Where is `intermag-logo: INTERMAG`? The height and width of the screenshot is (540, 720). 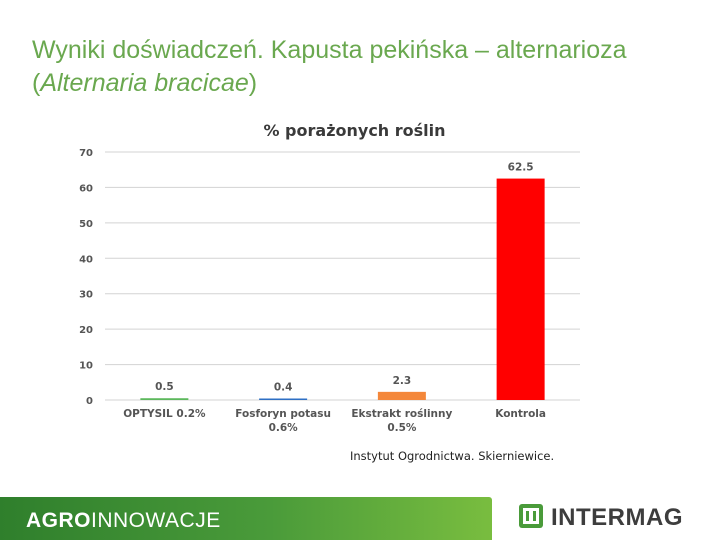 intermag-logo: INTERMAG is located at coordinates (608, 518).